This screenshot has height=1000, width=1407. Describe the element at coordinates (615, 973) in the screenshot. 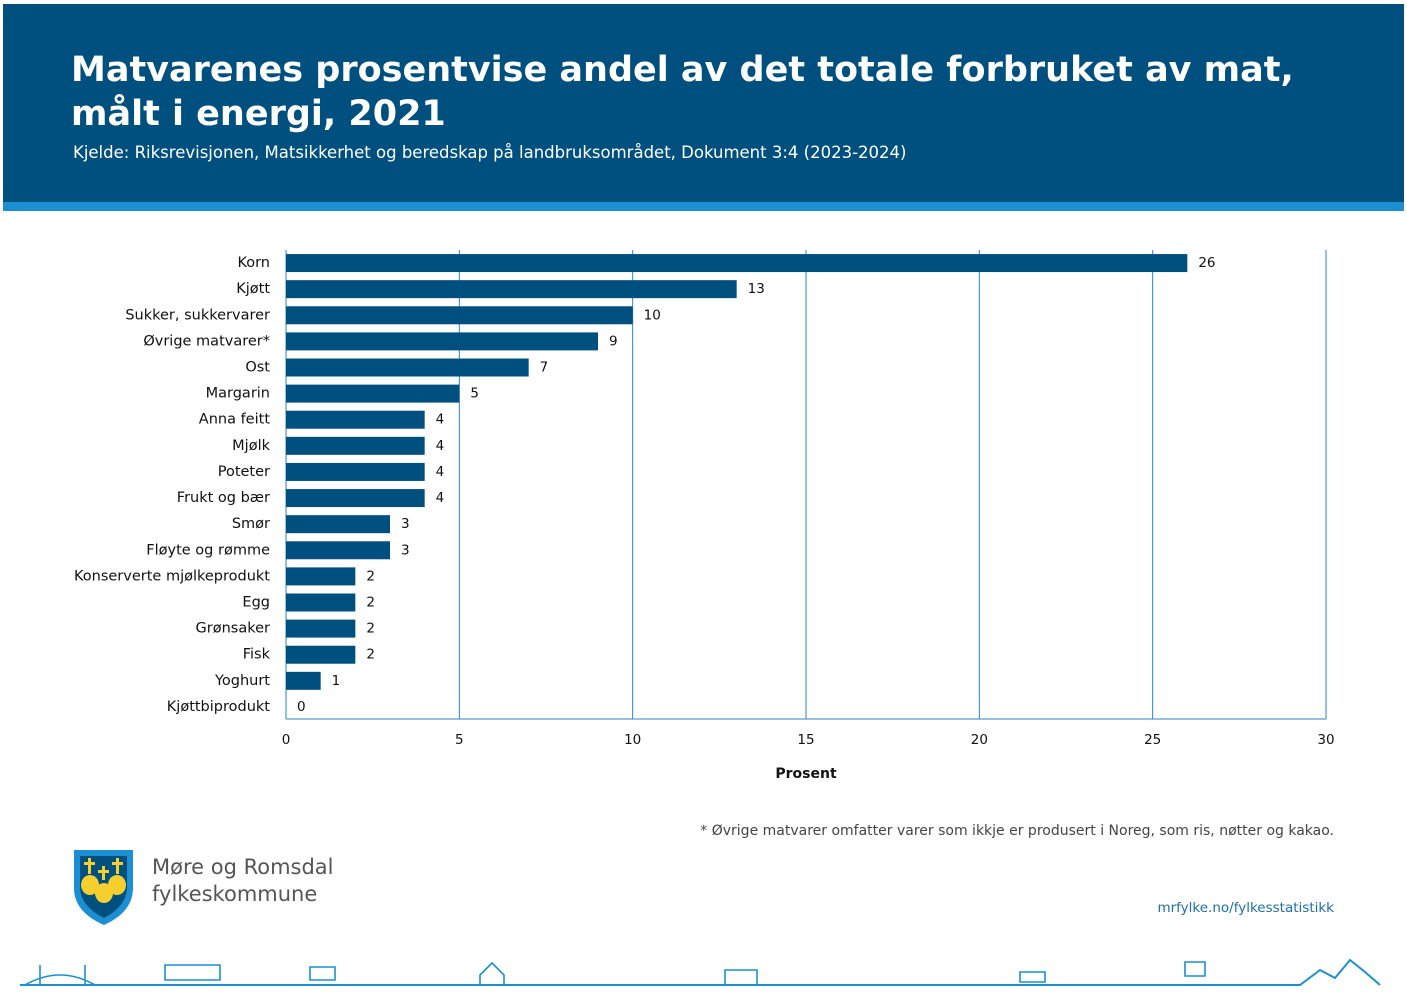

I see `decor-icons` at that location.